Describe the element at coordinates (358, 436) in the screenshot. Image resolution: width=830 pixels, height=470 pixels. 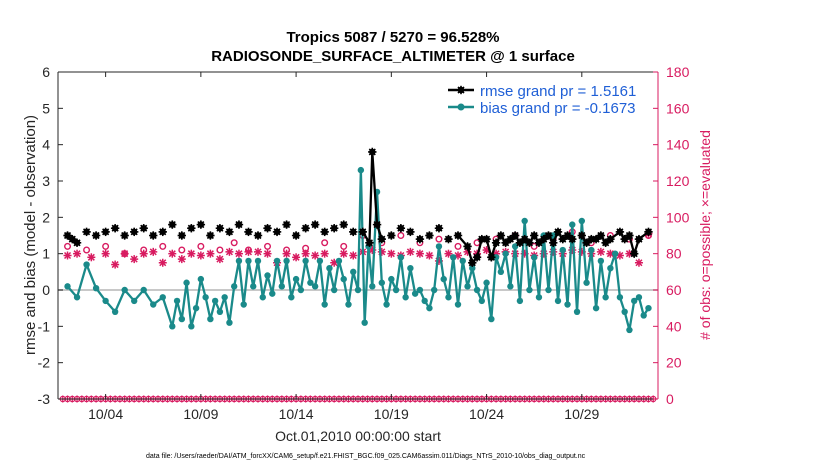
I see `x-axis-label: Oct.01,2010 00:00:00 start` at that location.